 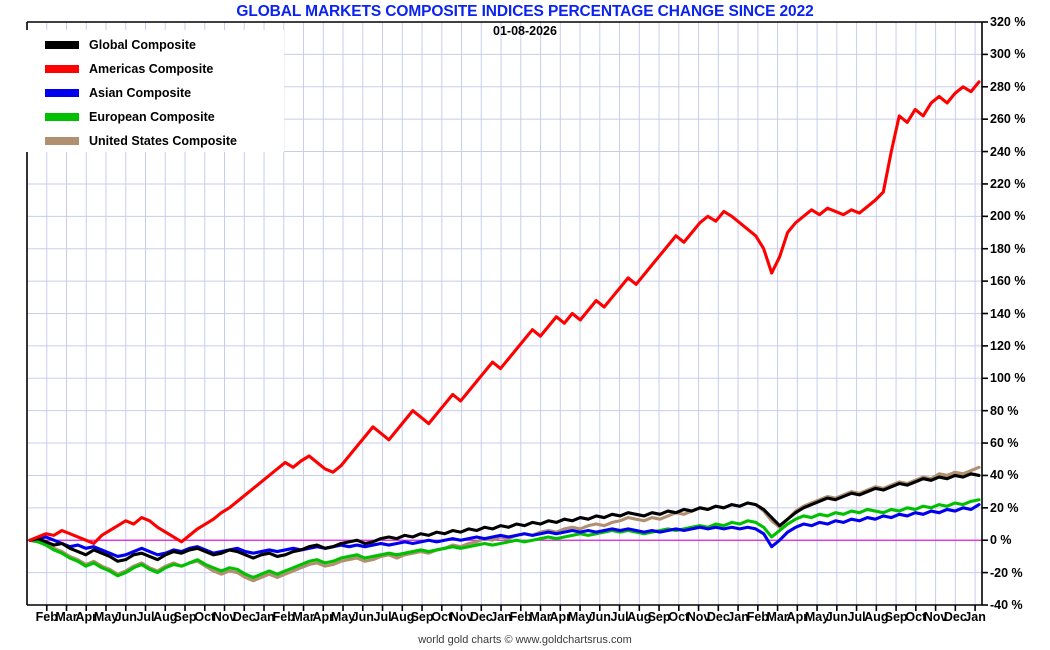 What do you see at coordinates (1008, 54) in the screenshot?
I see `y-axis-tick-label: 300 %` at bounding box center [1008, 54].